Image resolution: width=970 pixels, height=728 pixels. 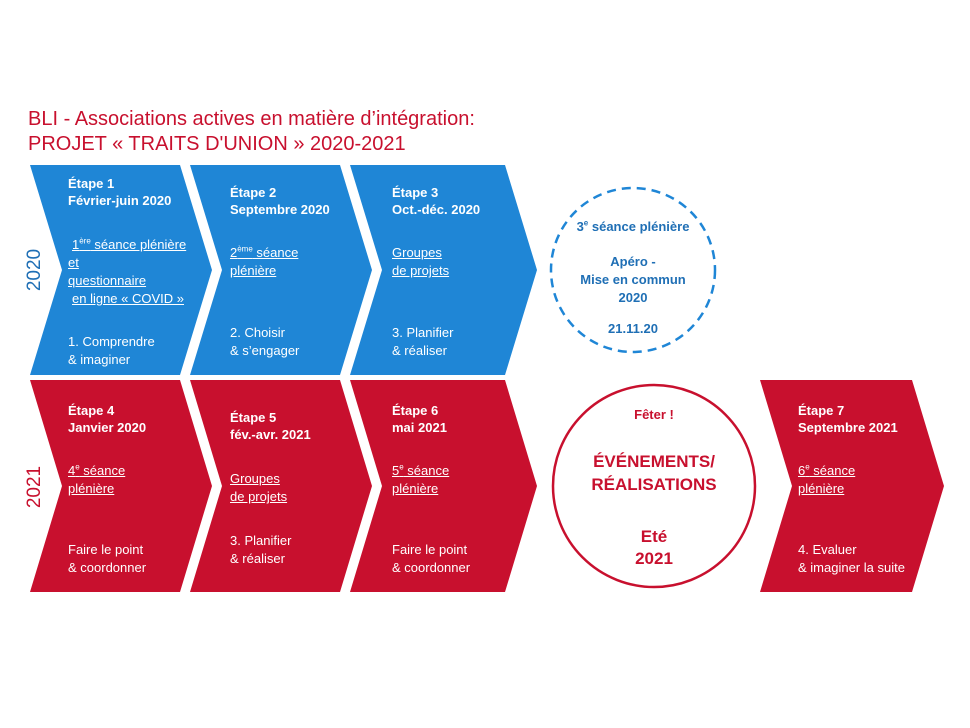 I want to click on step-7-title: Étape 7, so click(x=821, y=410).